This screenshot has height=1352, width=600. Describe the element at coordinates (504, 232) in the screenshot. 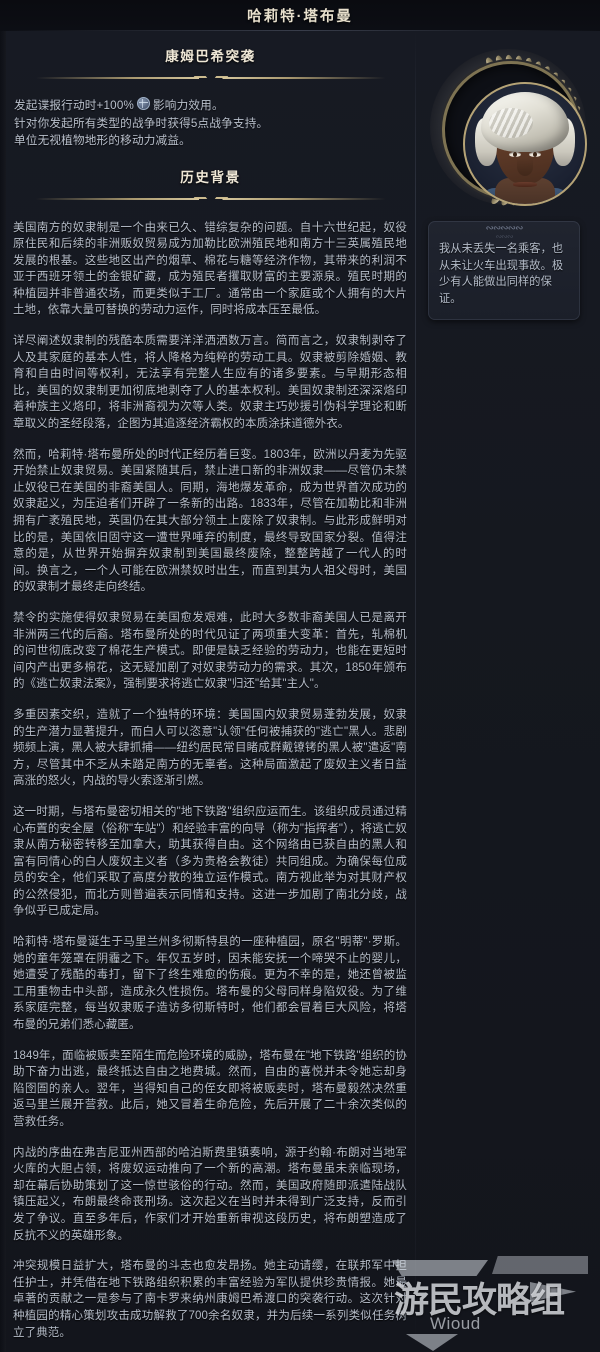

I see `quote-ornament-icon: ∾∾∾∾∾ ∾∾∾` at that location.